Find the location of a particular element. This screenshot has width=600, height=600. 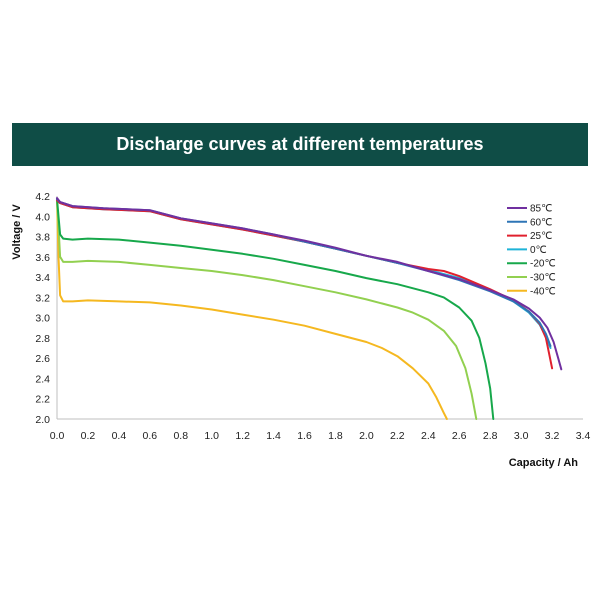

y-axis-title: Voltage / V is located at coordinates (17, 232).